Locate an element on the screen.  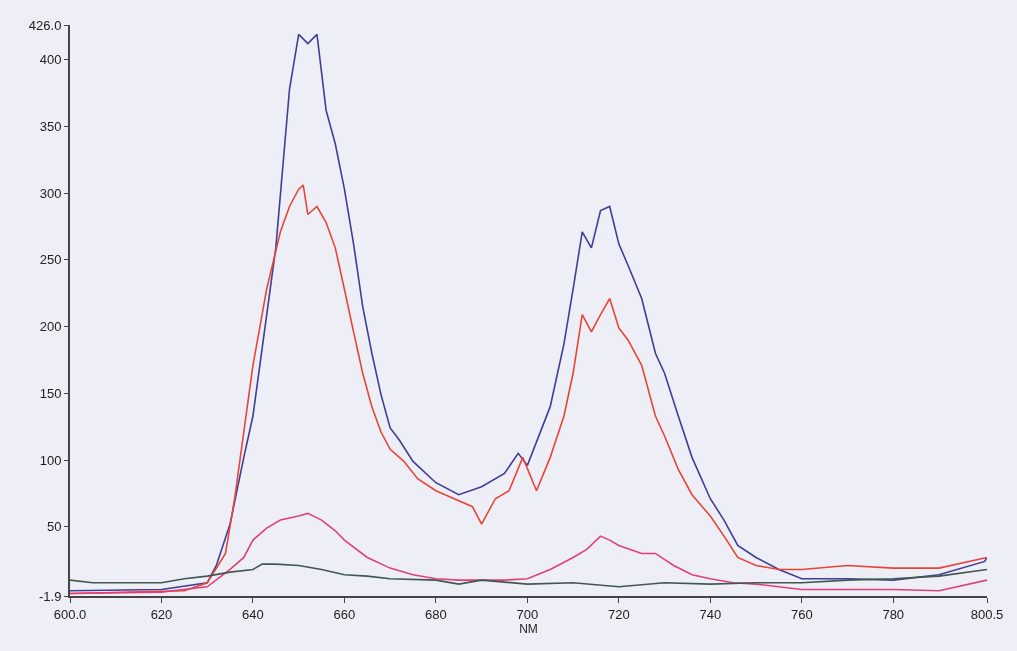
y-tick-label: 350 is located at coordinates (50, 126).